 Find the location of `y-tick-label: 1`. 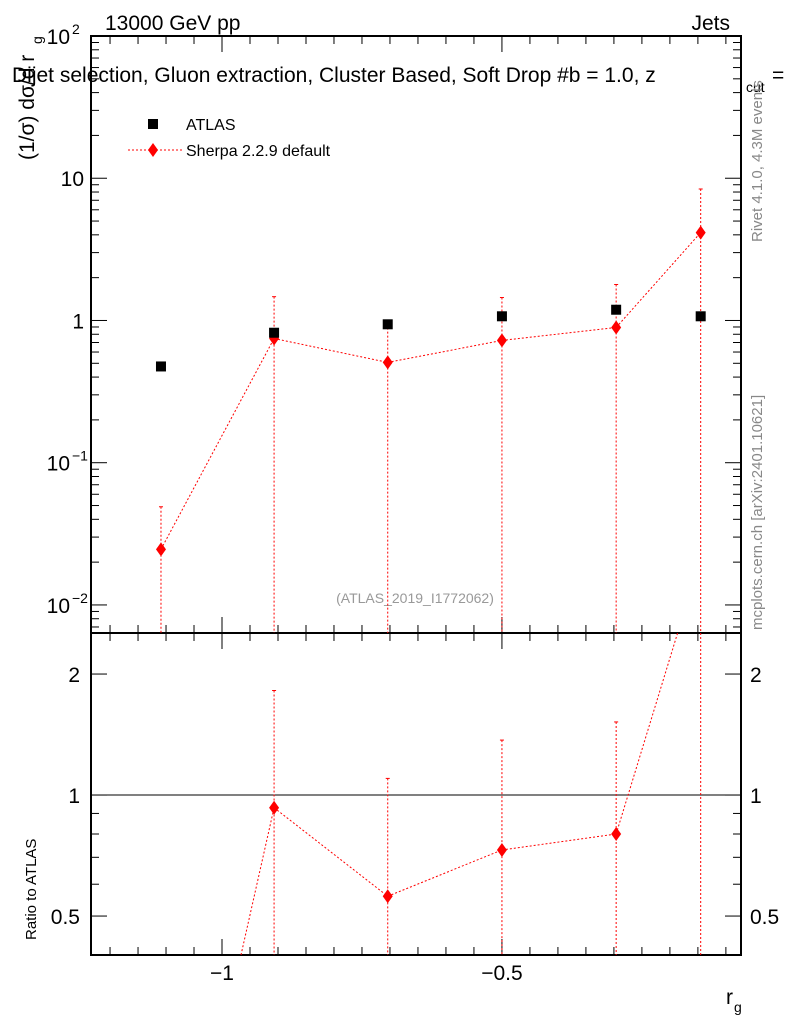

y-tick-label: 1 is located at coordinates (78, 321).